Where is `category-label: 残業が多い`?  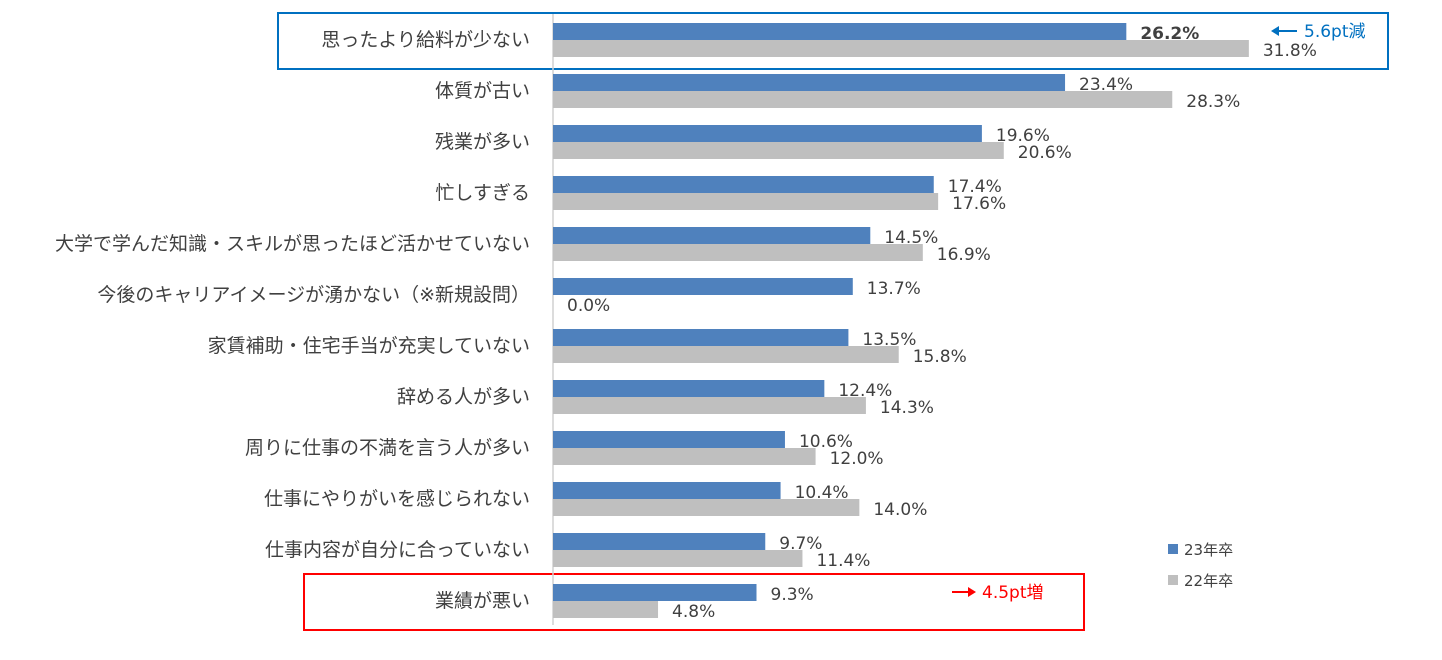
category-label: 残業が多い is located at coordinates (482, 142).